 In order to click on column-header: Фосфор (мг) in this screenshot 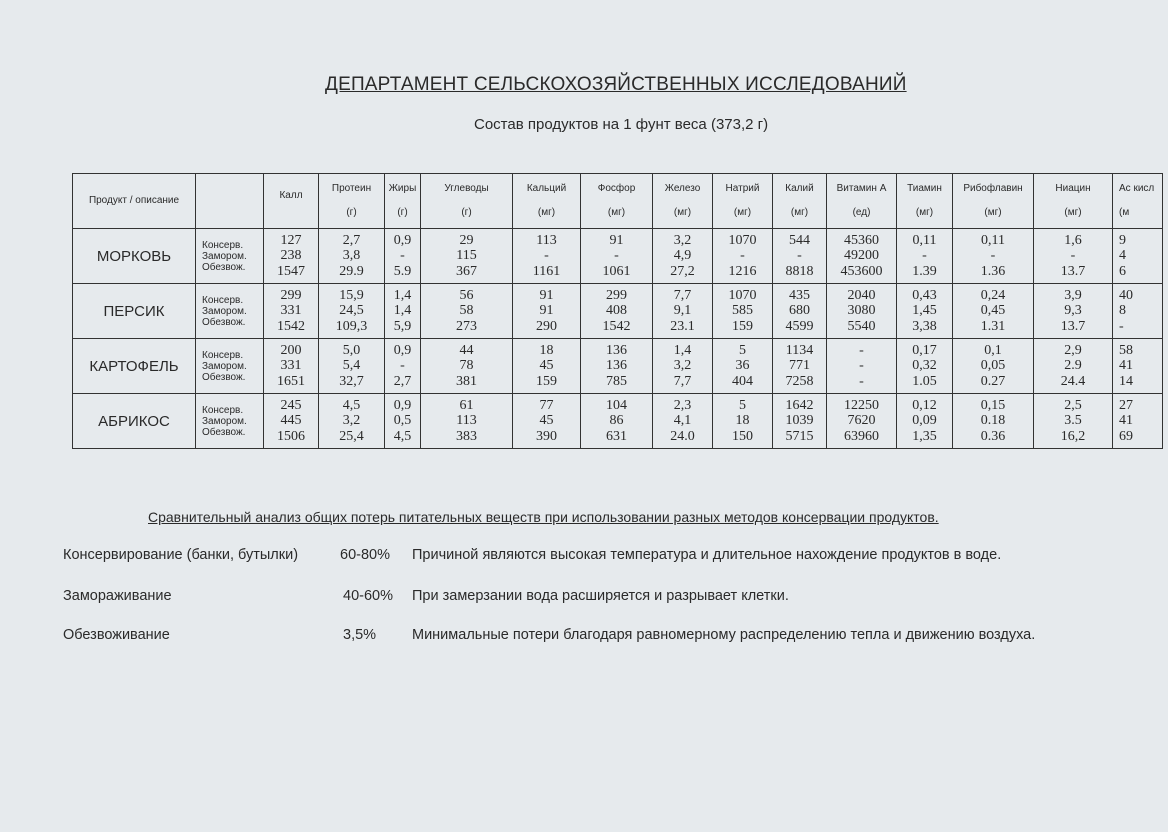, I will do `click(616, 201)`.